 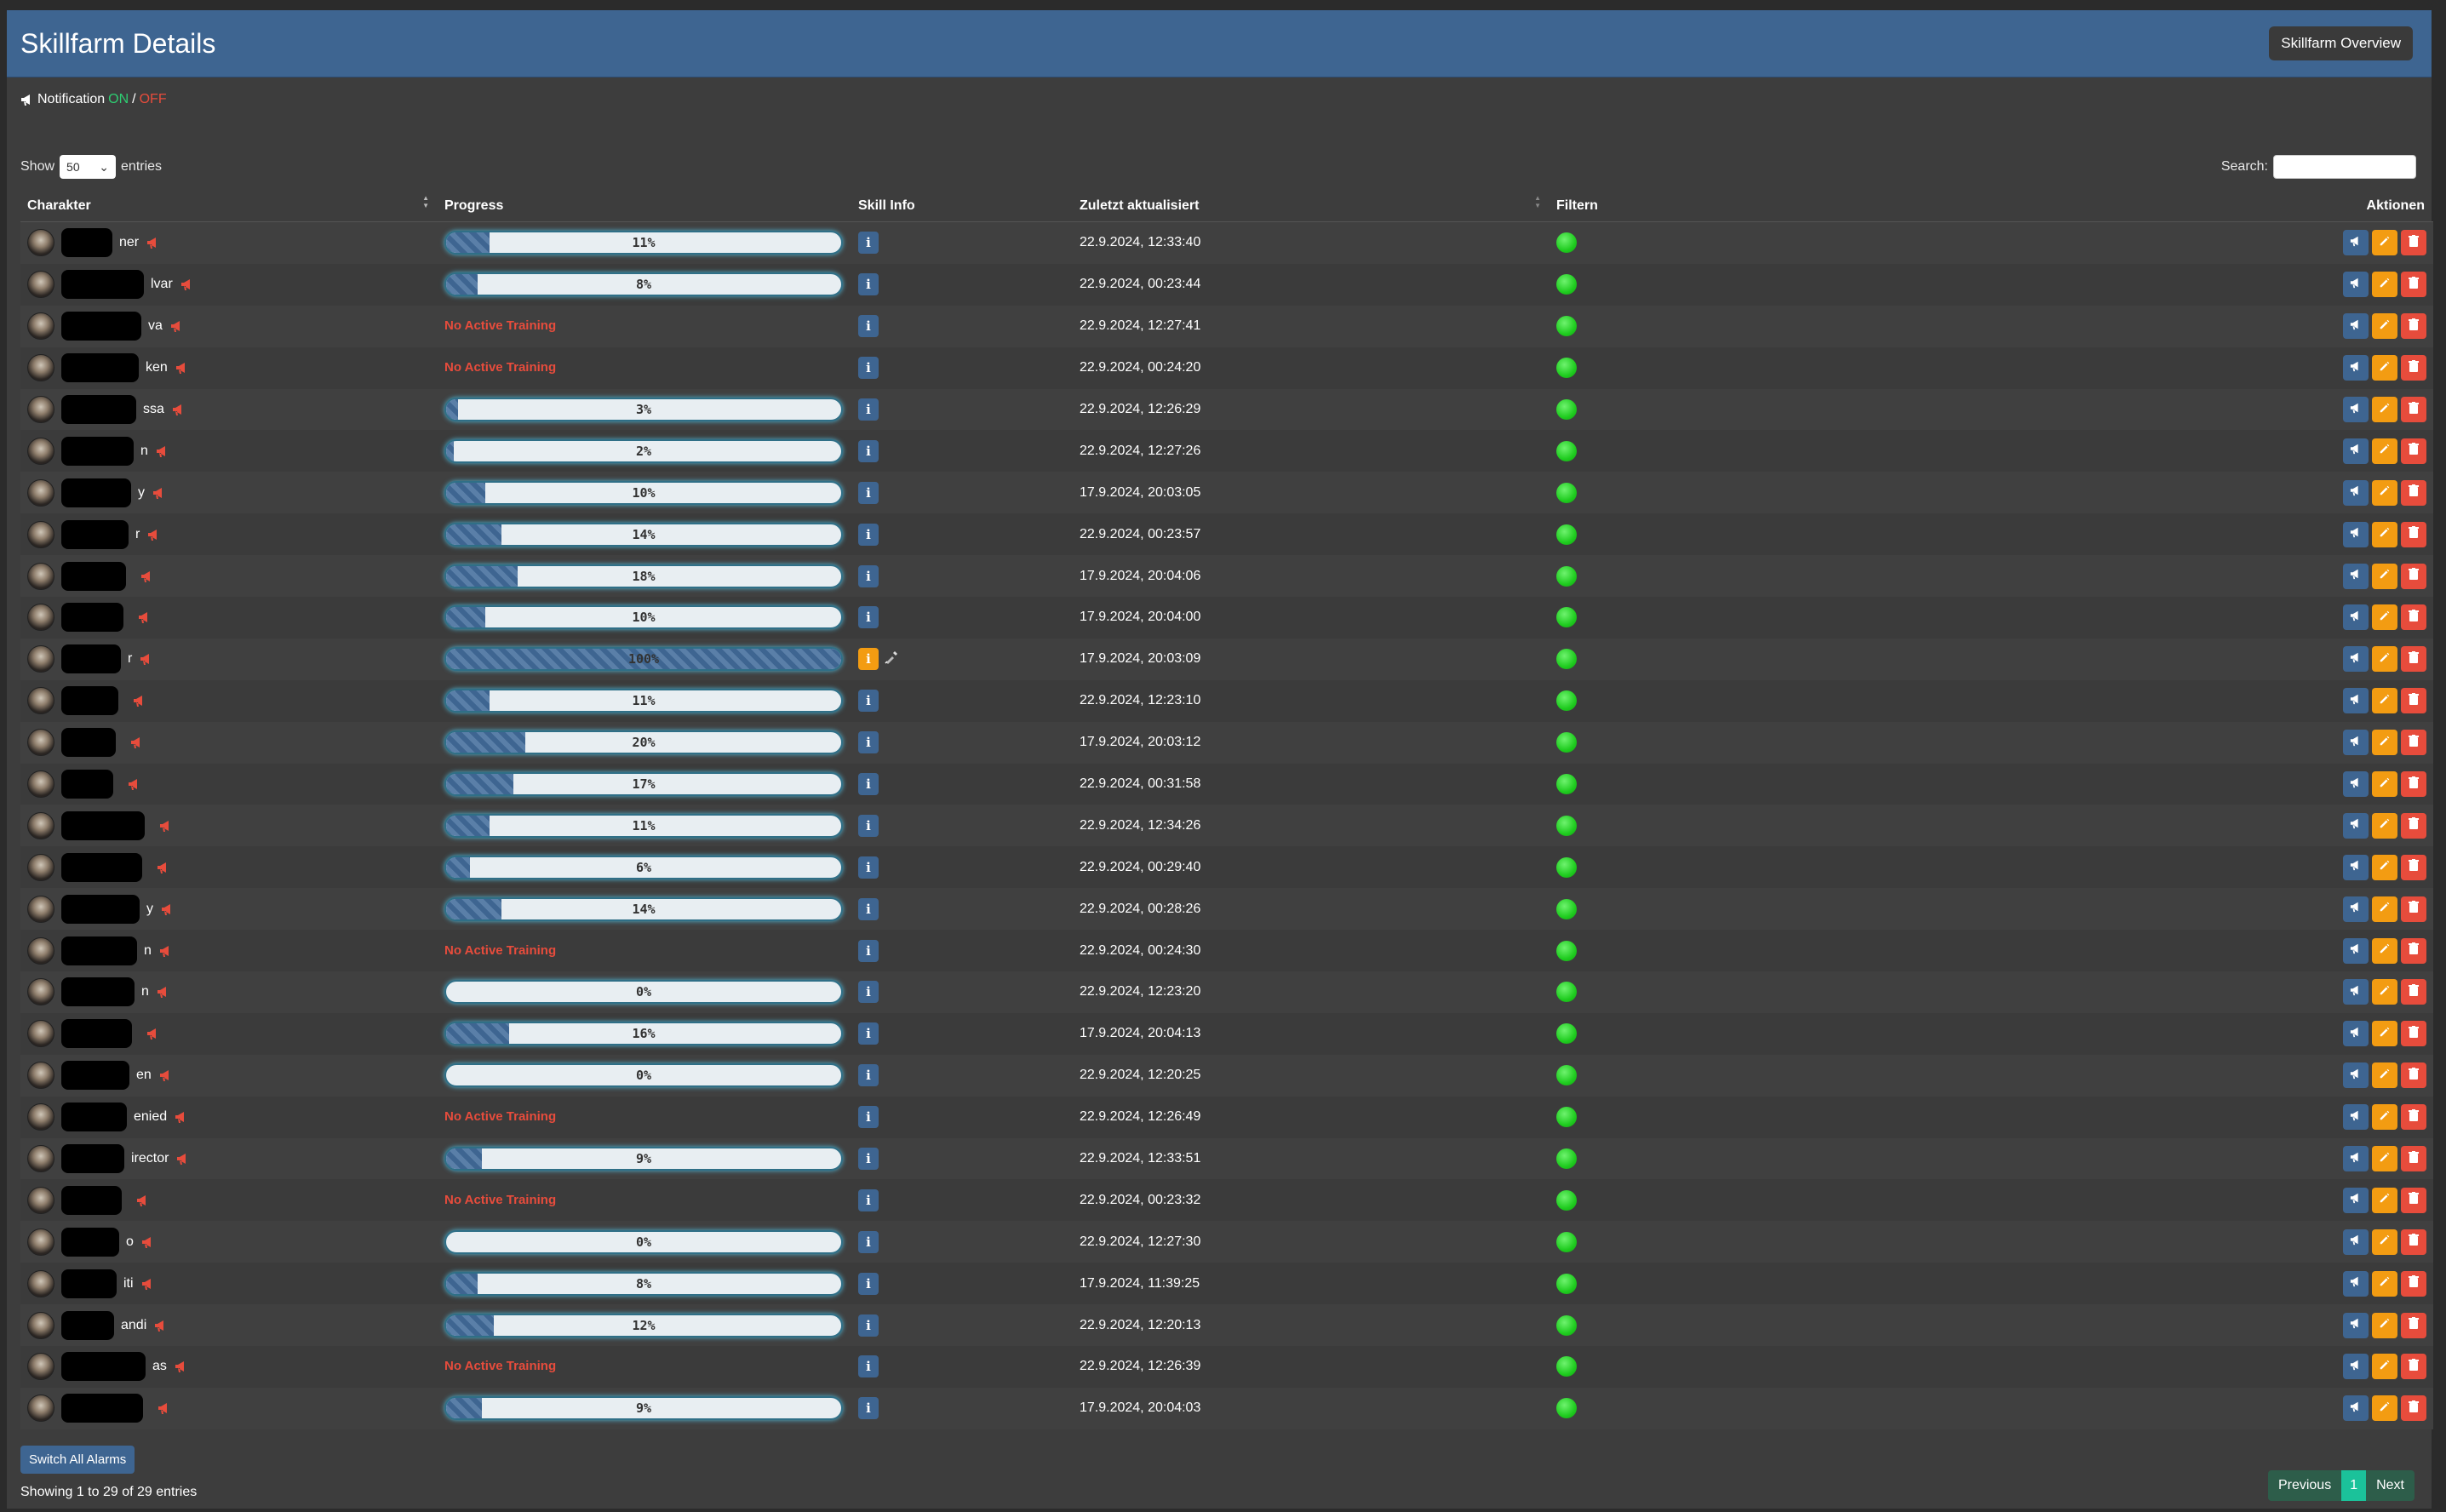 I want to click on page-1-button: 1, so click(x=2354, y=1485).